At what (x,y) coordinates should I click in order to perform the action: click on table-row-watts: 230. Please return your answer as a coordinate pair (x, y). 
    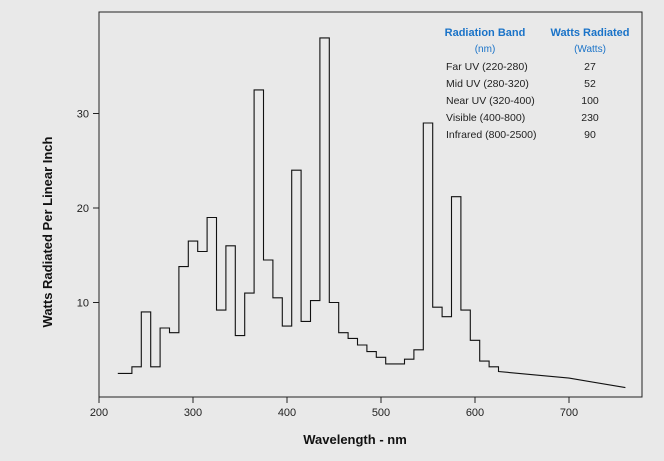
    Looking at the image, I should click on (590, 118).